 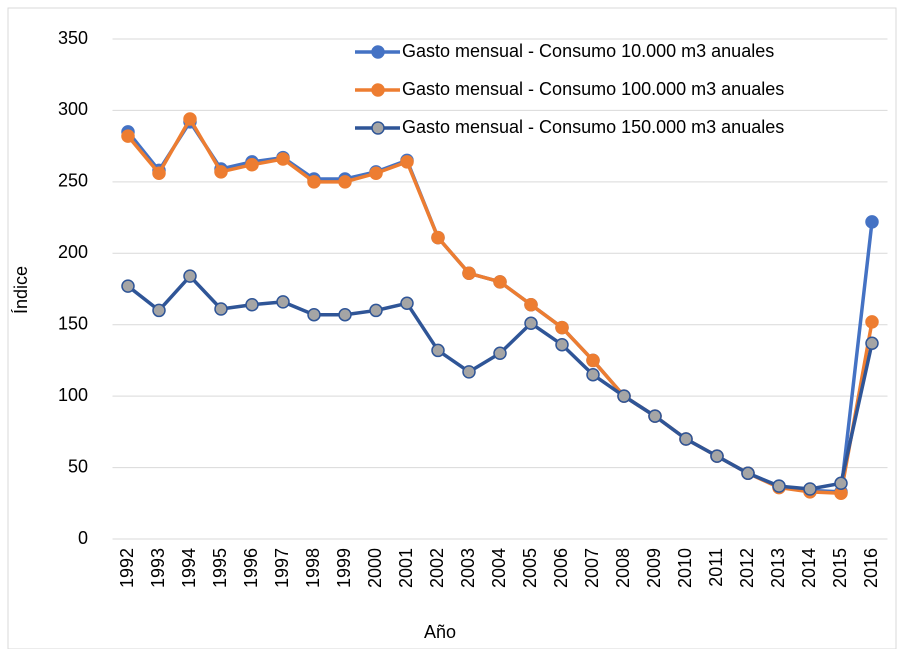 I want to click on x-tick-label: 2004, so click(x=499, y=568).